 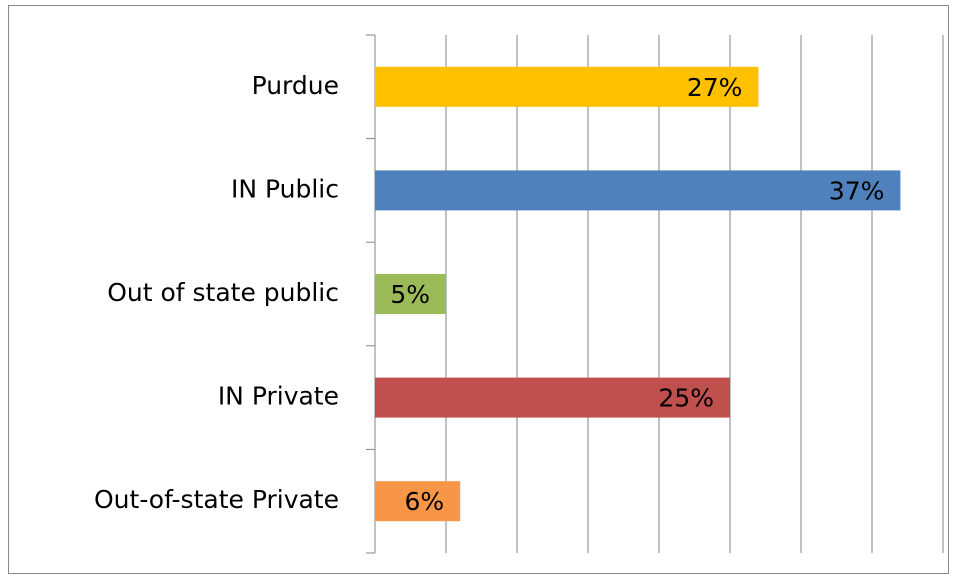 What do you see at coordinates (295, 85) in the screenshot?
I see `y-tick-label: Purdue` at bounding box center [295, 85].